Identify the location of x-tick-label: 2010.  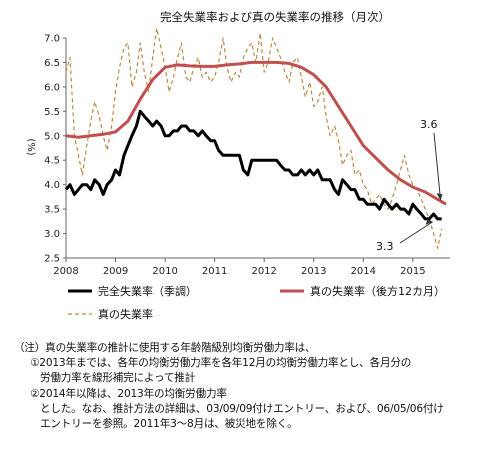
(164, 271).